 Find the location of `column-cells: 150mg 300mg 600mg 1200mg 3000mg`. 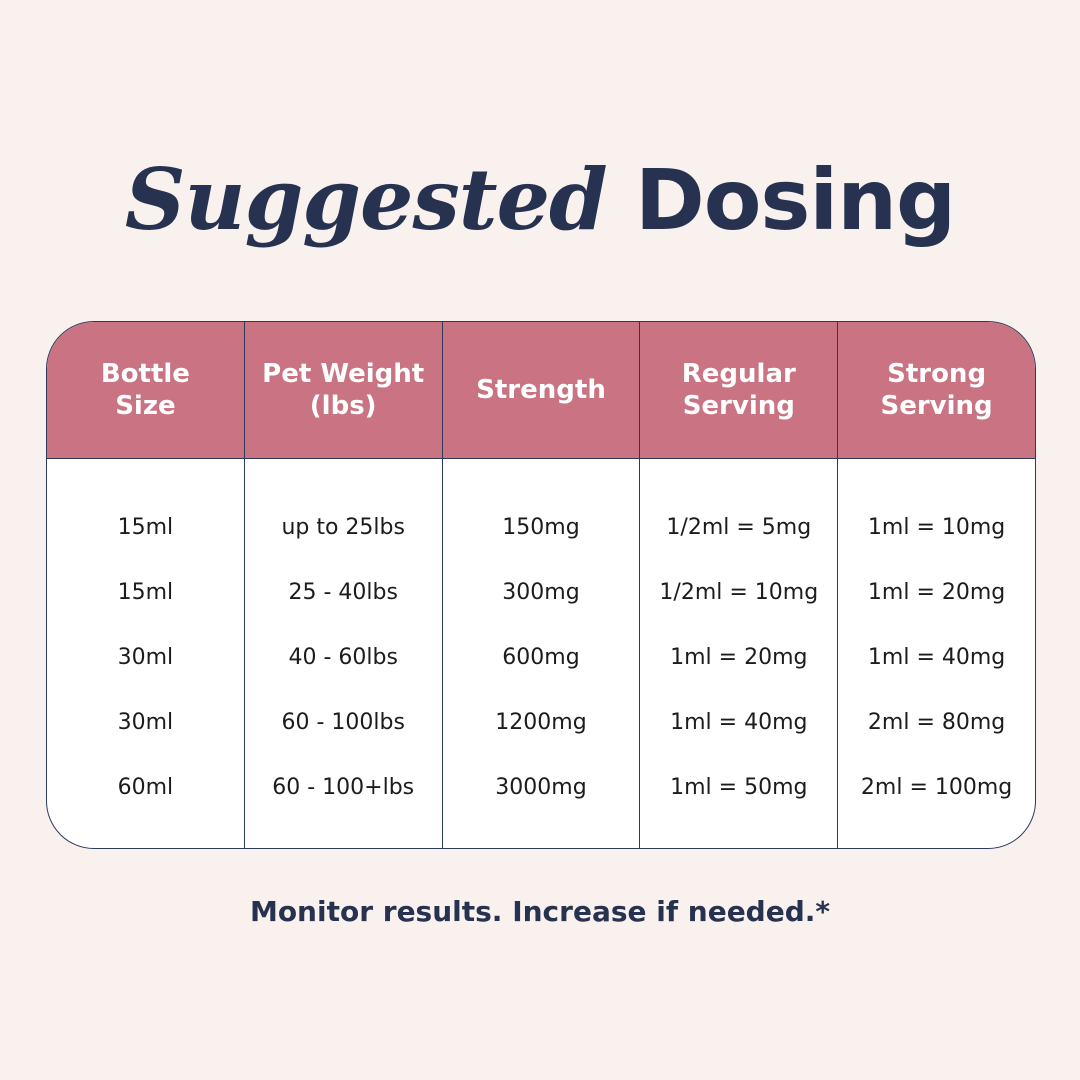

column-cells: 150mg 300mg 600mg 1200mg 3000mg is located at coordinates (541, 639).